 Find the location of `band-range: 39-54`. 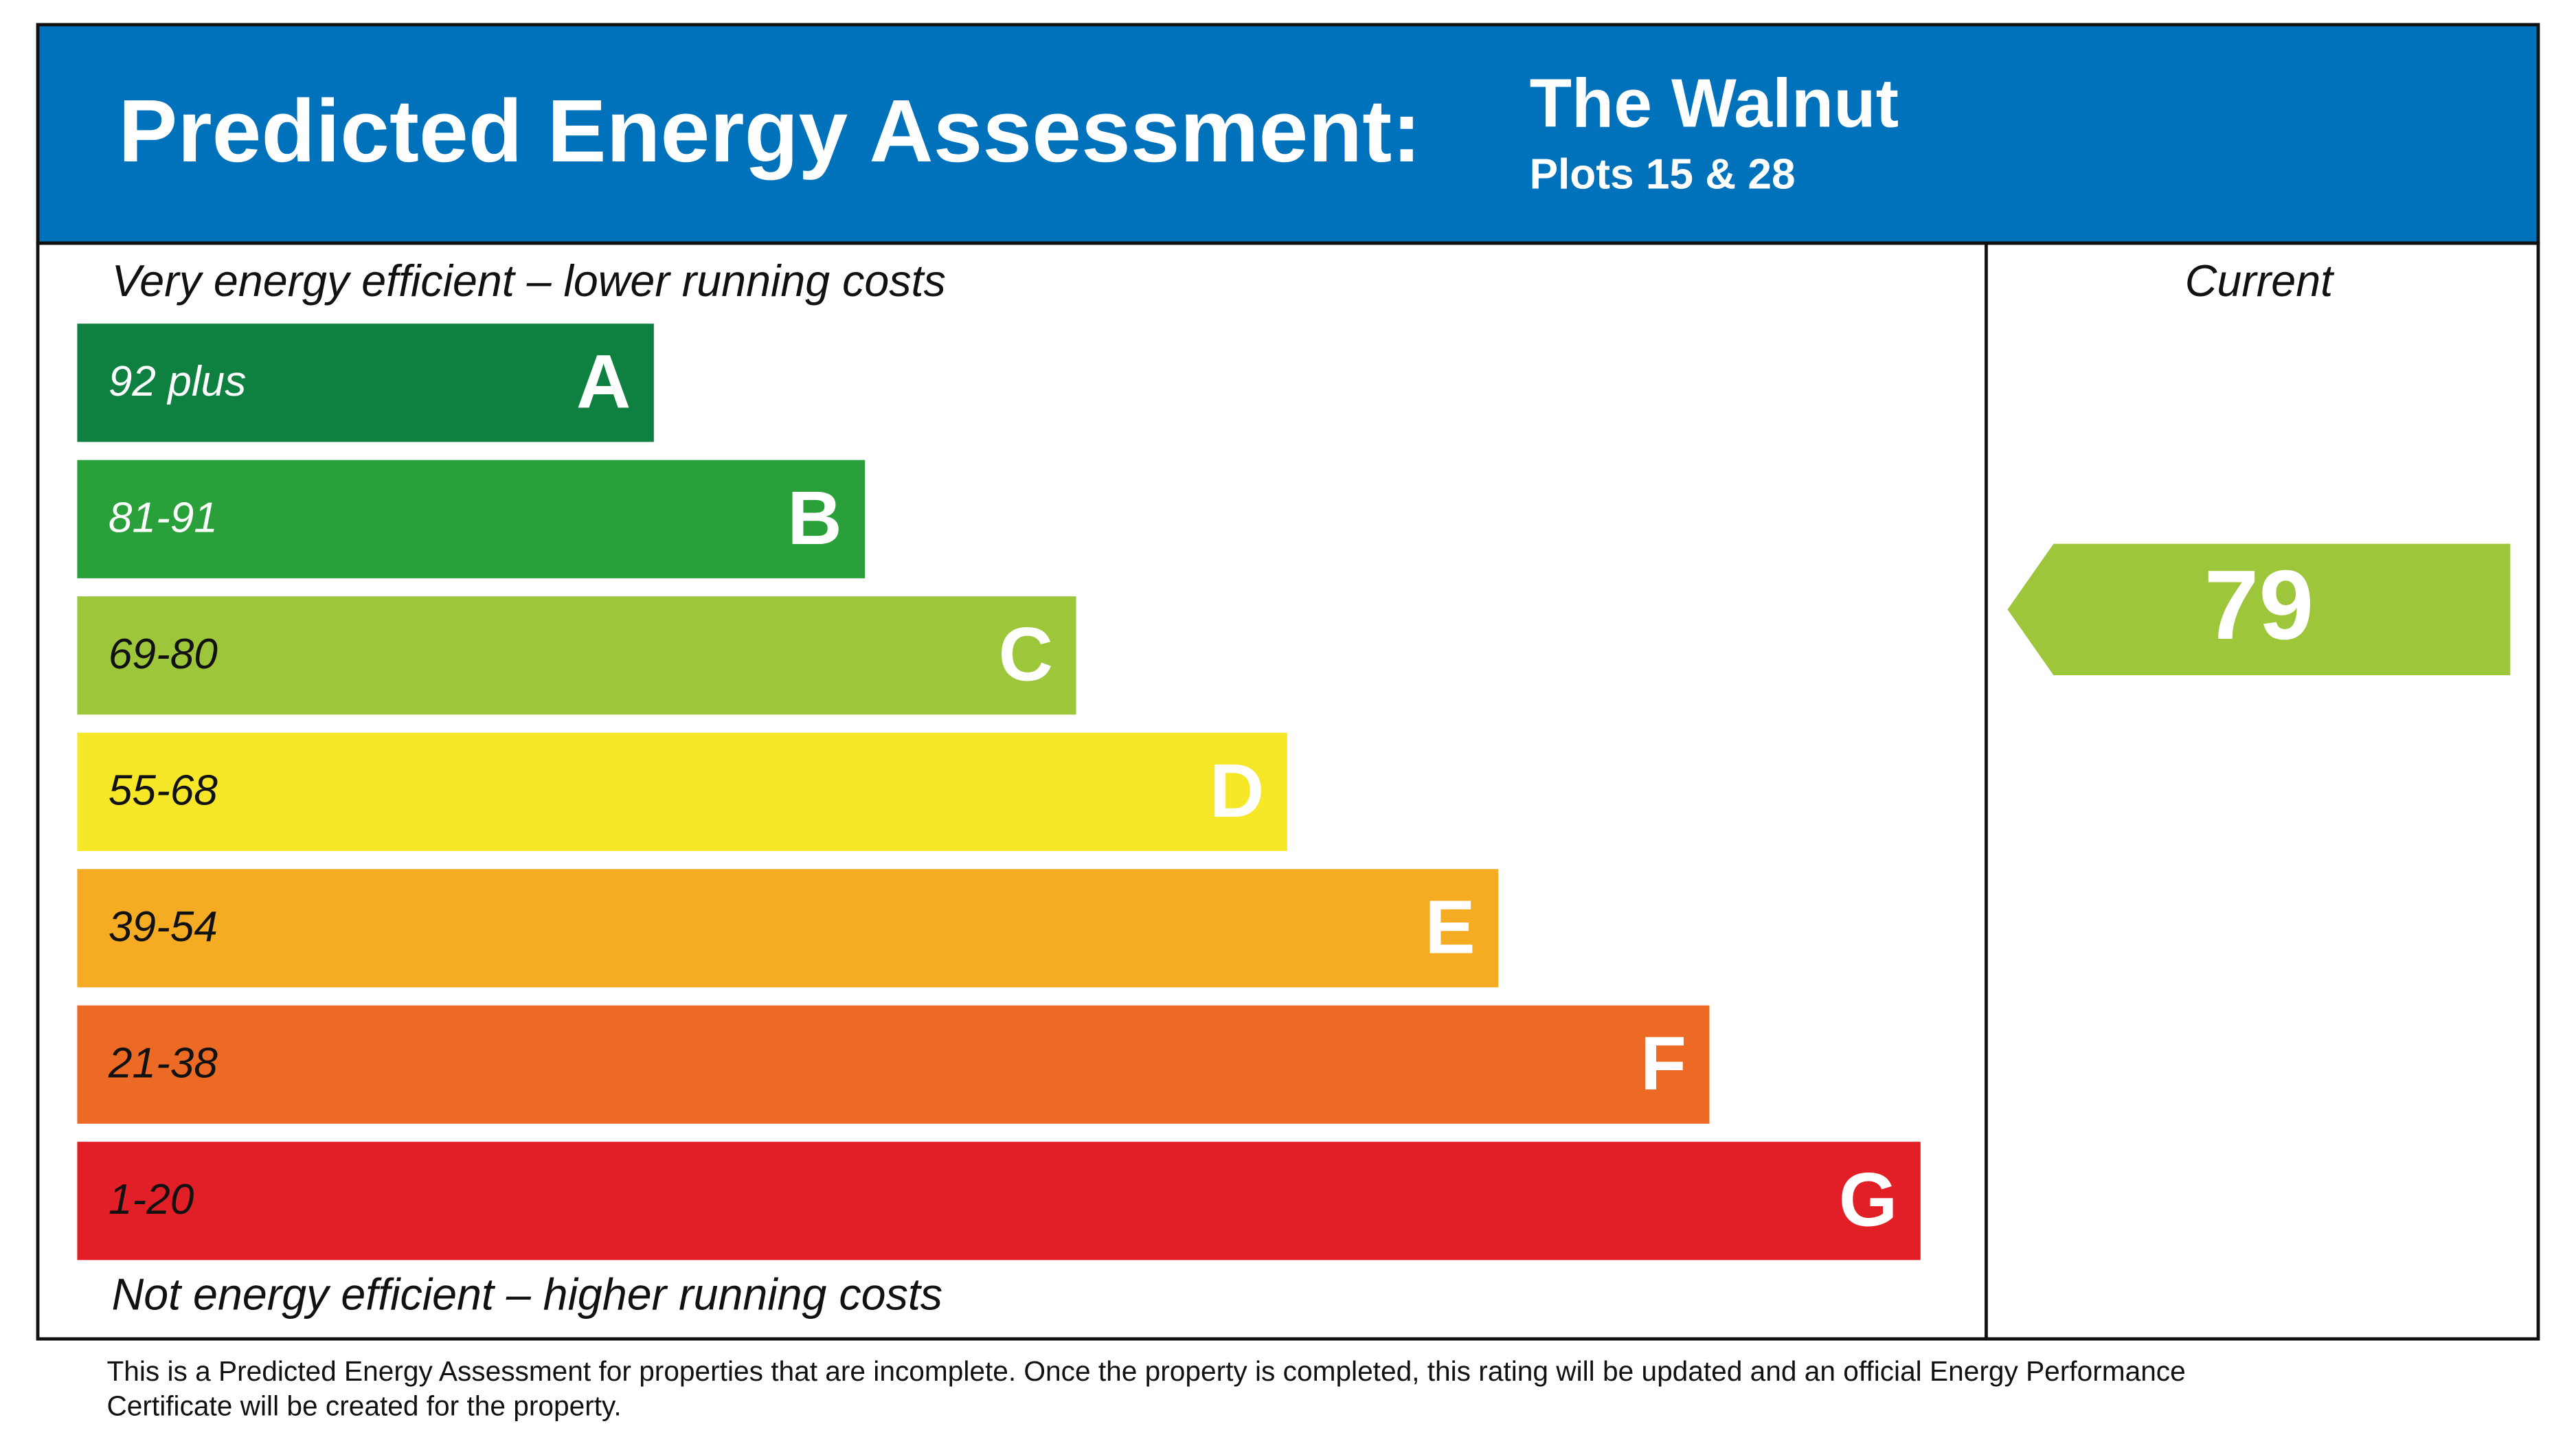

band-range: 39-54 is located at coordinates (163, 927).